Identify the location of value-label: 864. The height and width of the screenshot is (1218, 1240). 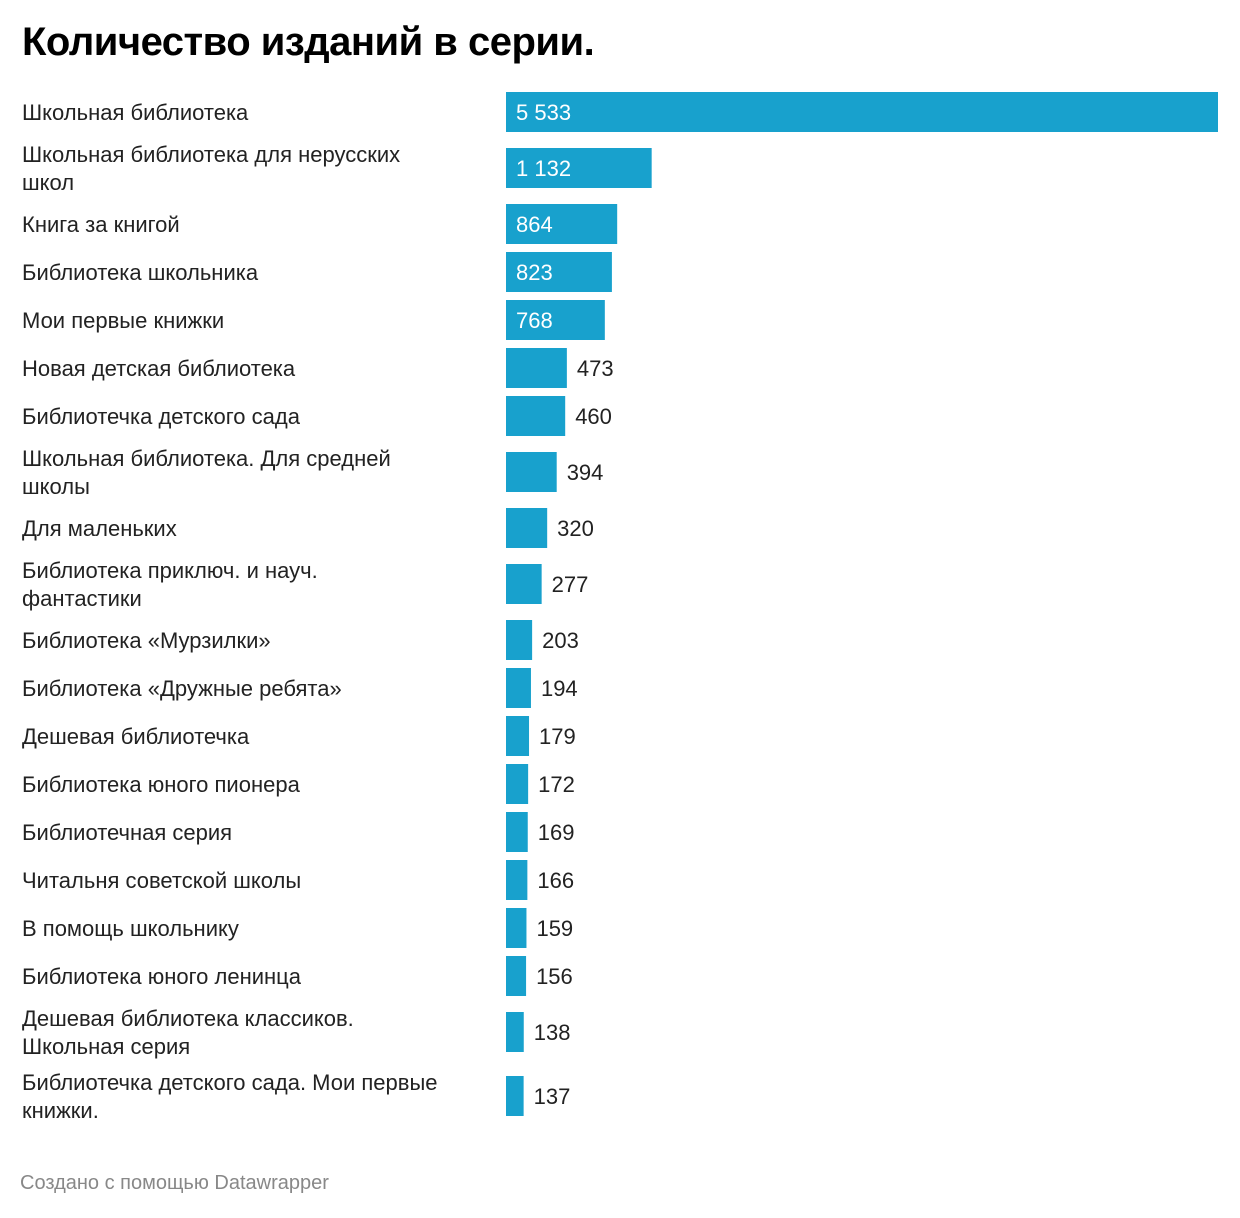
(534, 224).